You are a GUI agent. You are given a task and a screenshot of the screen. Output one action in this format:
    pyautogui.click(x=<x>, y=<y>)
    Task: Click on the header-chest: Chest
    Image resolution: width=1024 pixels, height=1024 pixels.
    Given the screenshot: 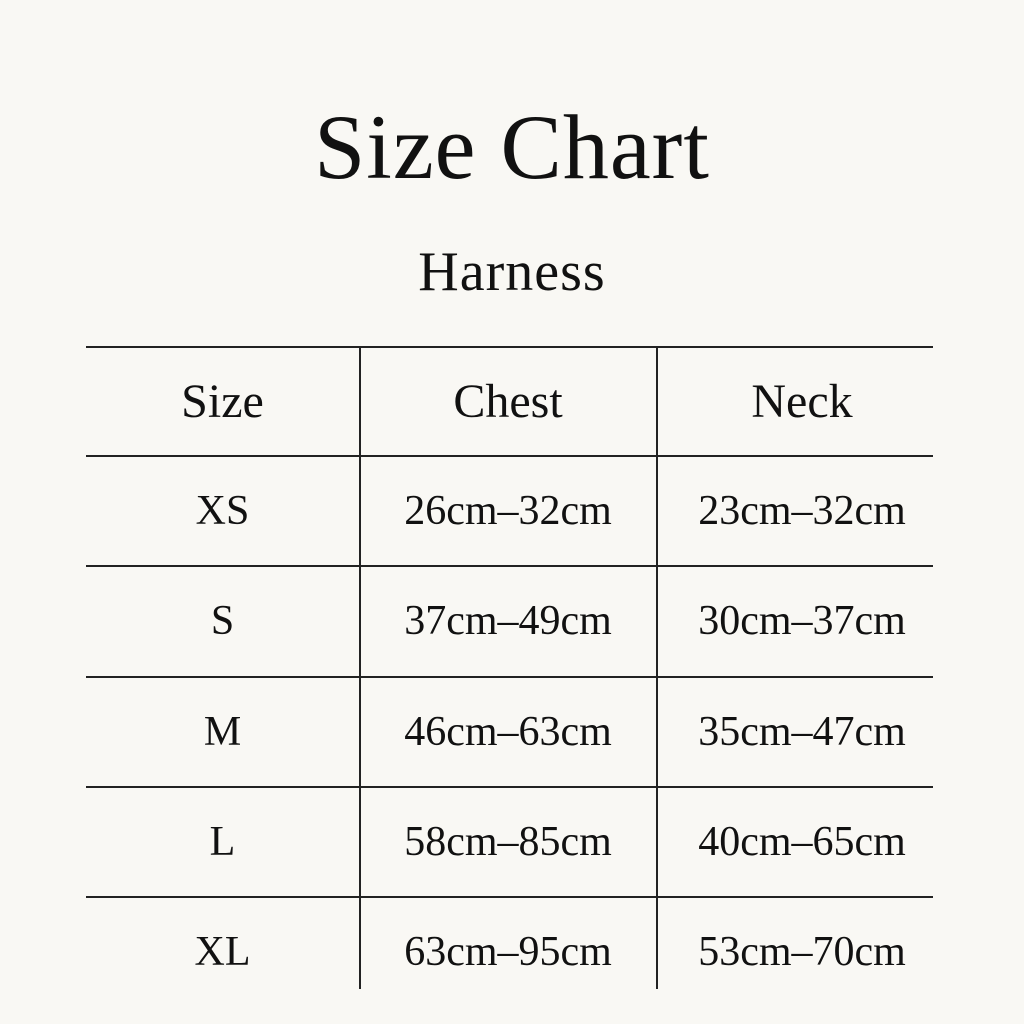 What is the action you would take?
    pyautogui.click(x=508, y=401)
    